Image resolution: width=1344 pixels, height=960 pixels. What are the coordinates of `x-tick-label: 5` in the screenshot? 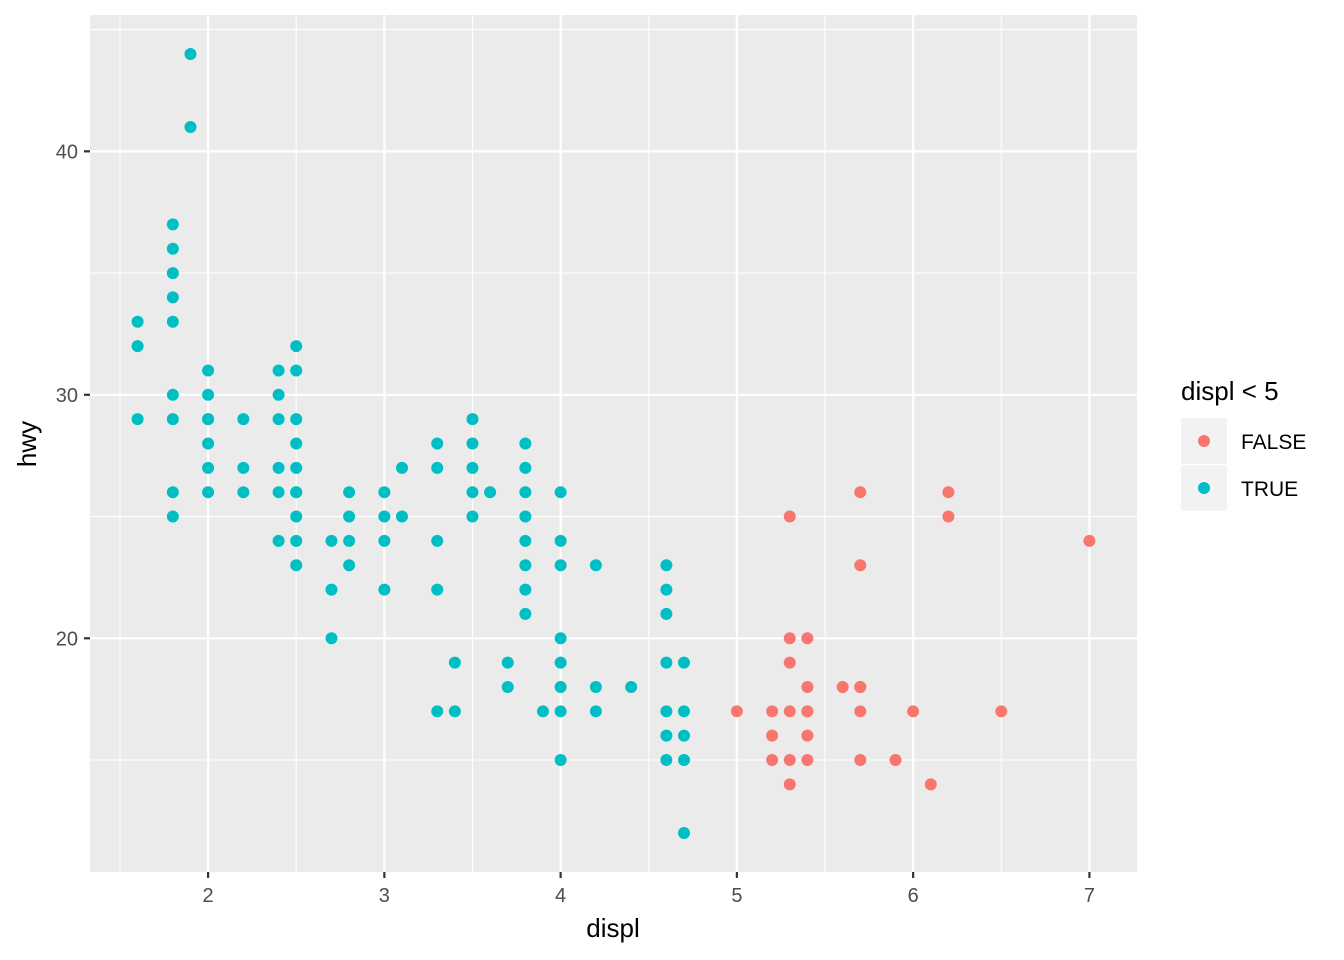 It's located at (736, 896).